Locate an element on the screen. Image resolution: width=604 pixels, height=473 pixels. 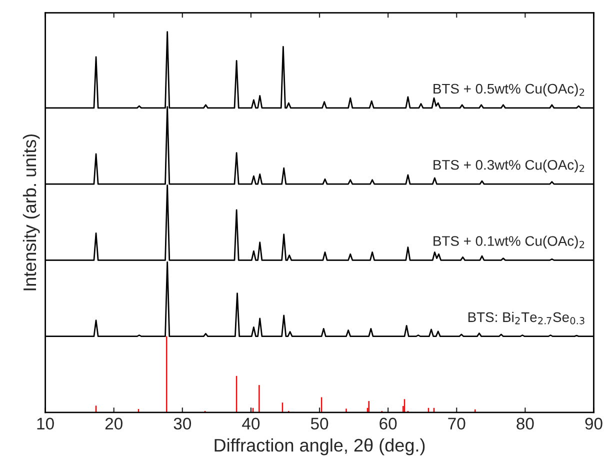
x-tick-label: 90 is located at coordinates (593, 424).